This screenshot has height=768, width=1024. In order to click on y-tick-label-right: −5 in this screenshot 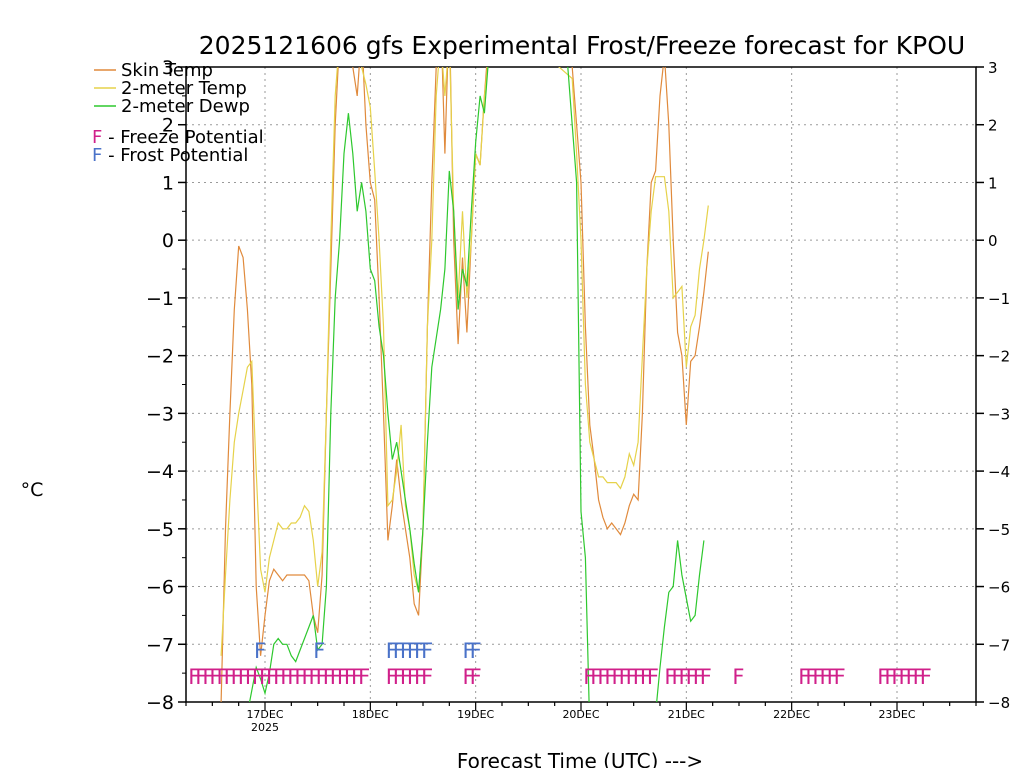, I will do `click(999, 530)`.